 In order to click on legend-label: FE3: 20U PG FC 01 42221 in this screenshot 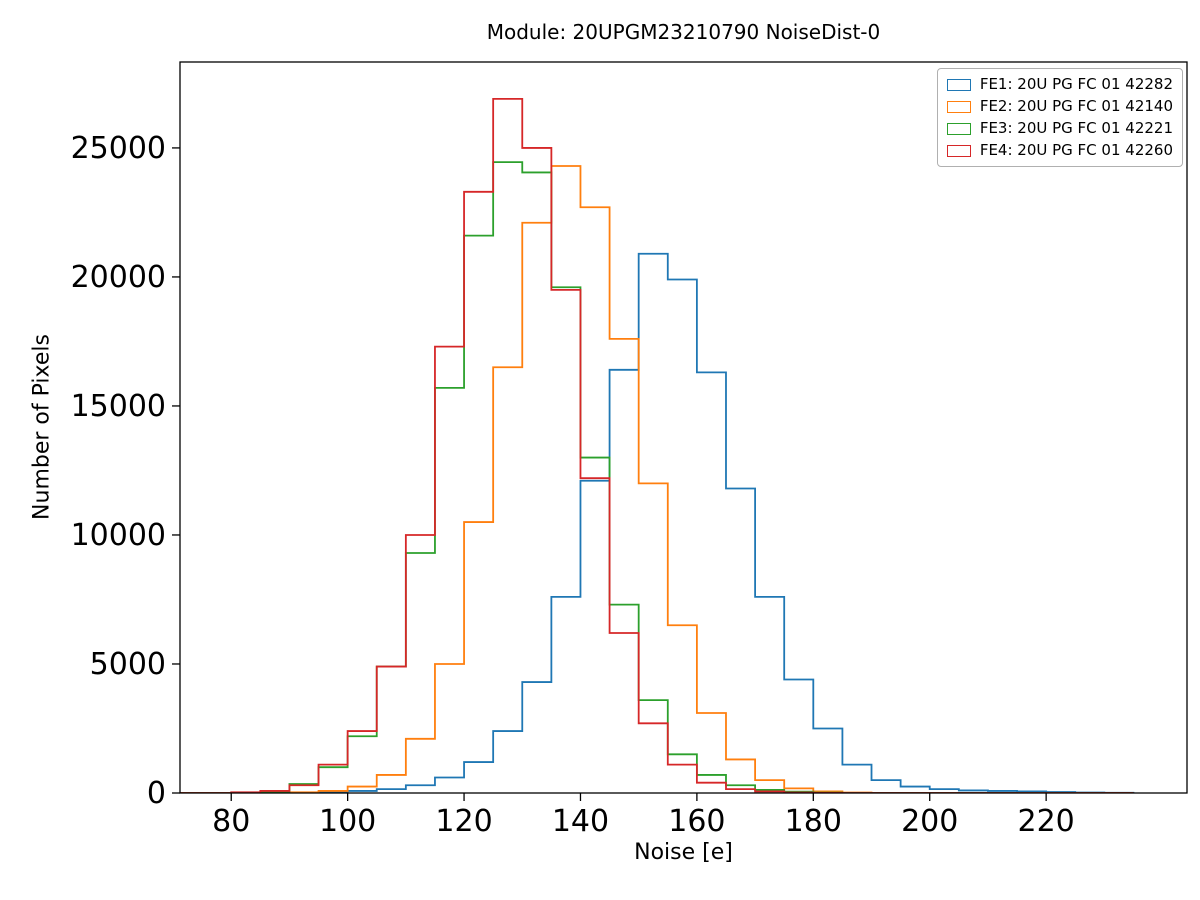, I will do `click(1076, 128)`.